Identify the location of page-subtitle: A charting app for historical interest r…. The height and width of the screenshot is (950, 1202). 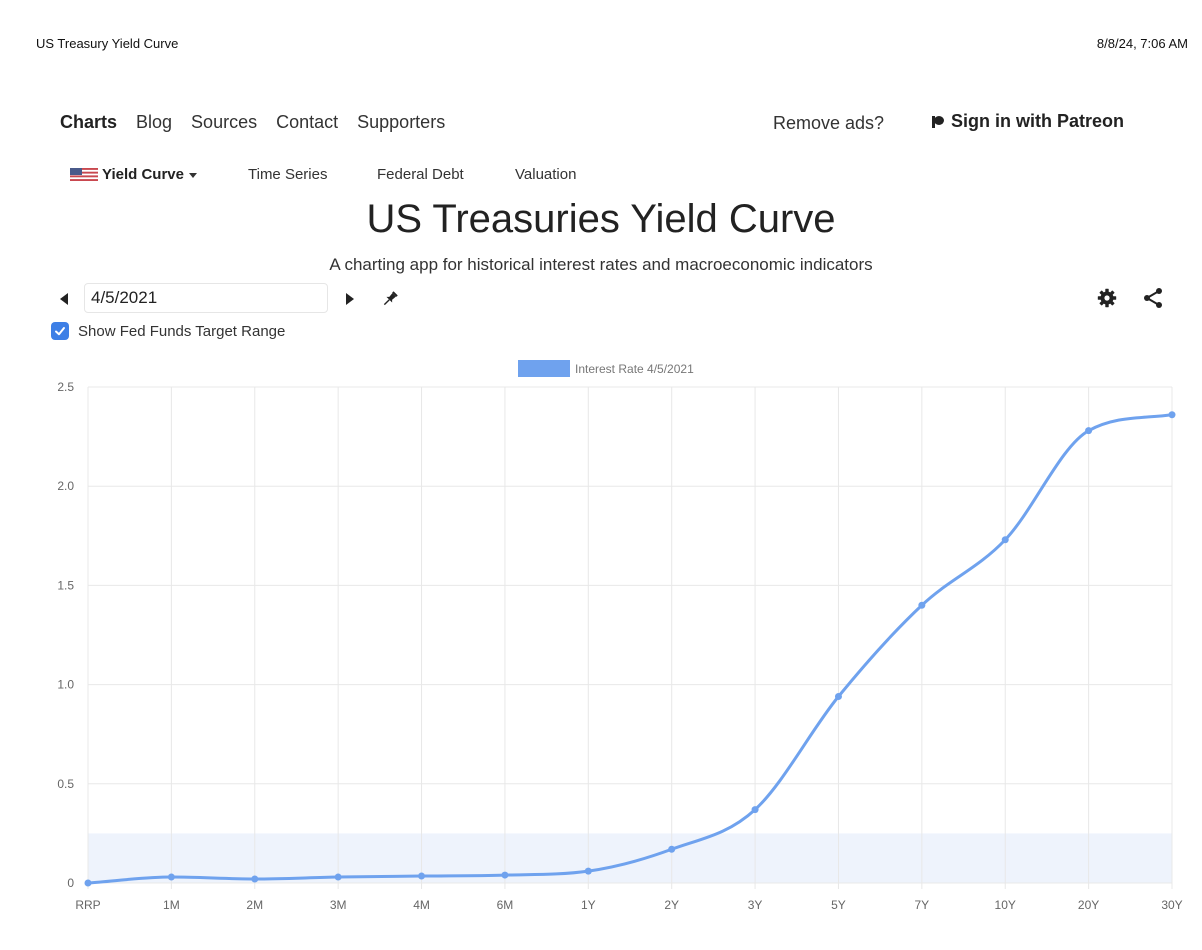
(601, 264).